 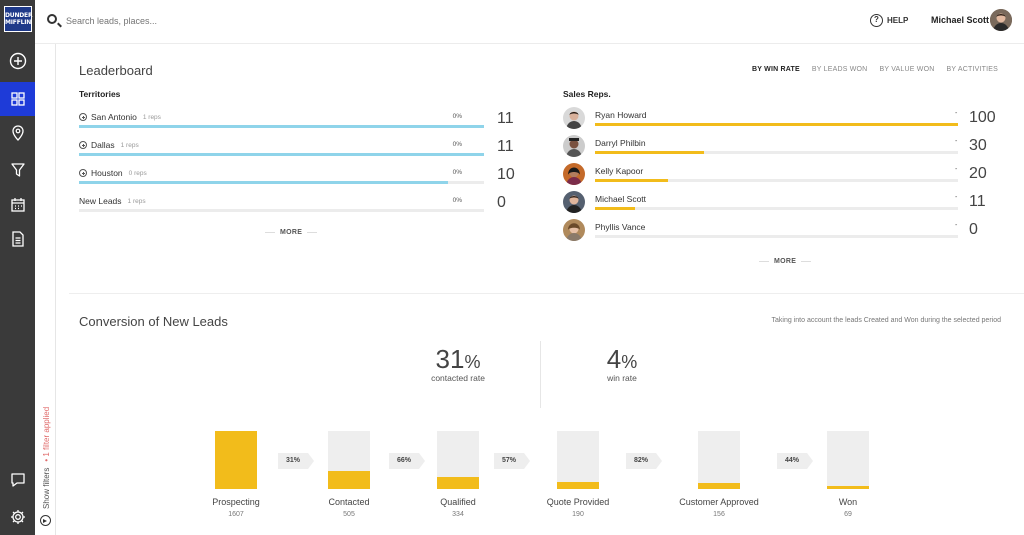 I want to click on conversion-title: Conversion of New Leads, so click(x=153, y=321).